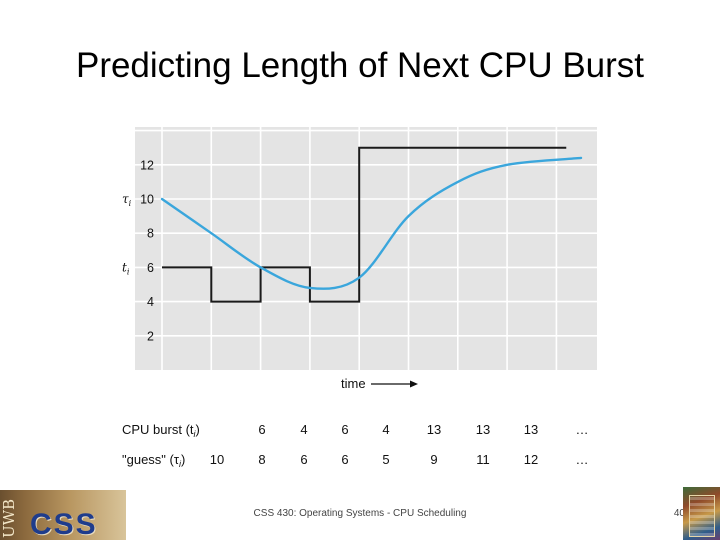 The width and height of the screenshot is (720, 540). Describe the element at coordinates (433, 459) in the screenshot. I see `table-cell: 9` at that location.